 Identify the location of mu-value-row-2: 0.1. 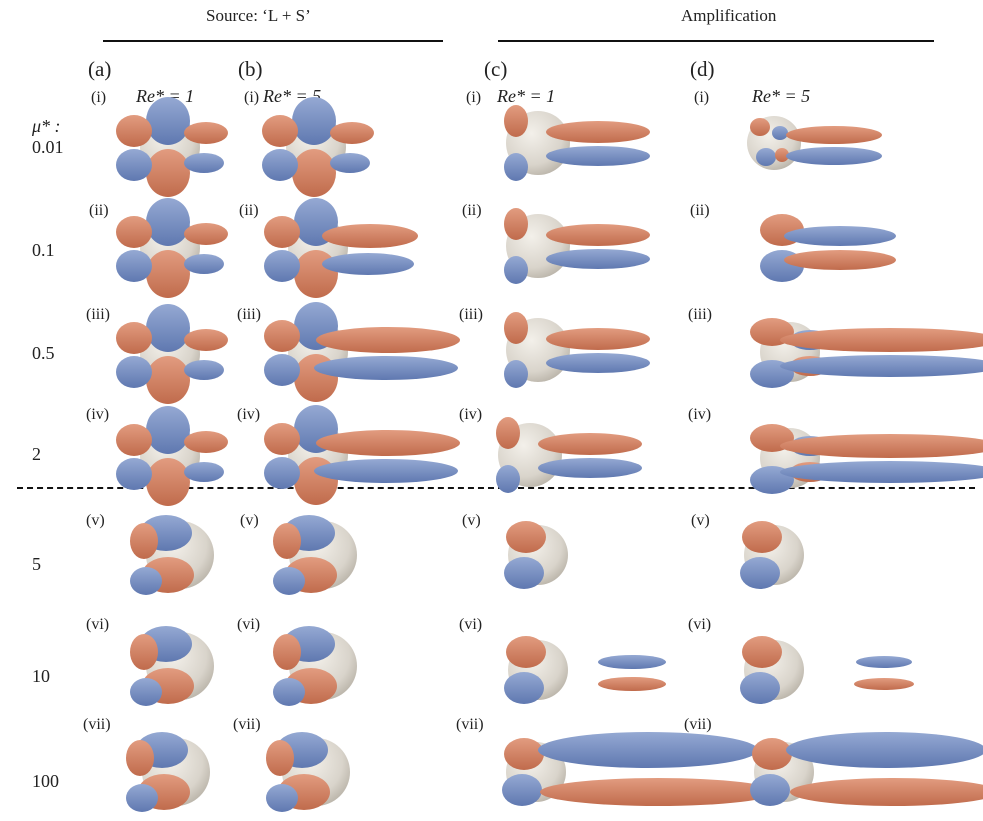
(43, 250).